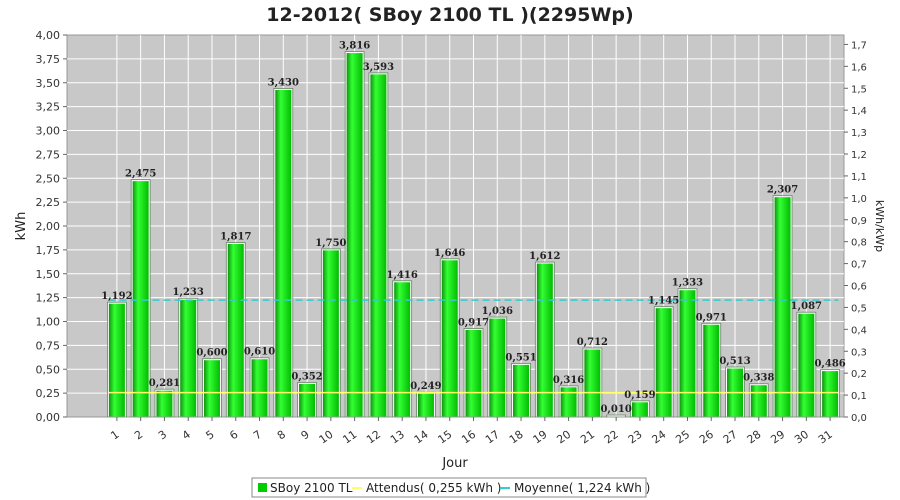 The width and height of the screenshot is (900, 500). I want to click on x-tick-label: 24, so click(658, 437).